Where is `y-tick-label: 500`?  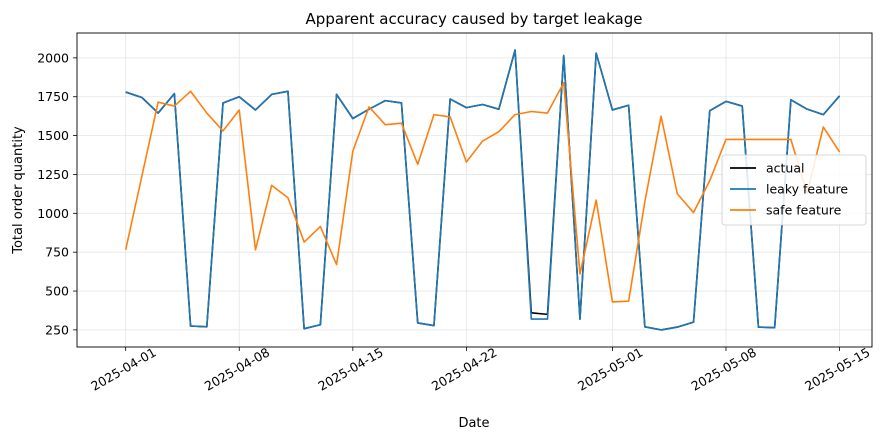
y-tick-label: 500 is located at coordinates (57, 291).